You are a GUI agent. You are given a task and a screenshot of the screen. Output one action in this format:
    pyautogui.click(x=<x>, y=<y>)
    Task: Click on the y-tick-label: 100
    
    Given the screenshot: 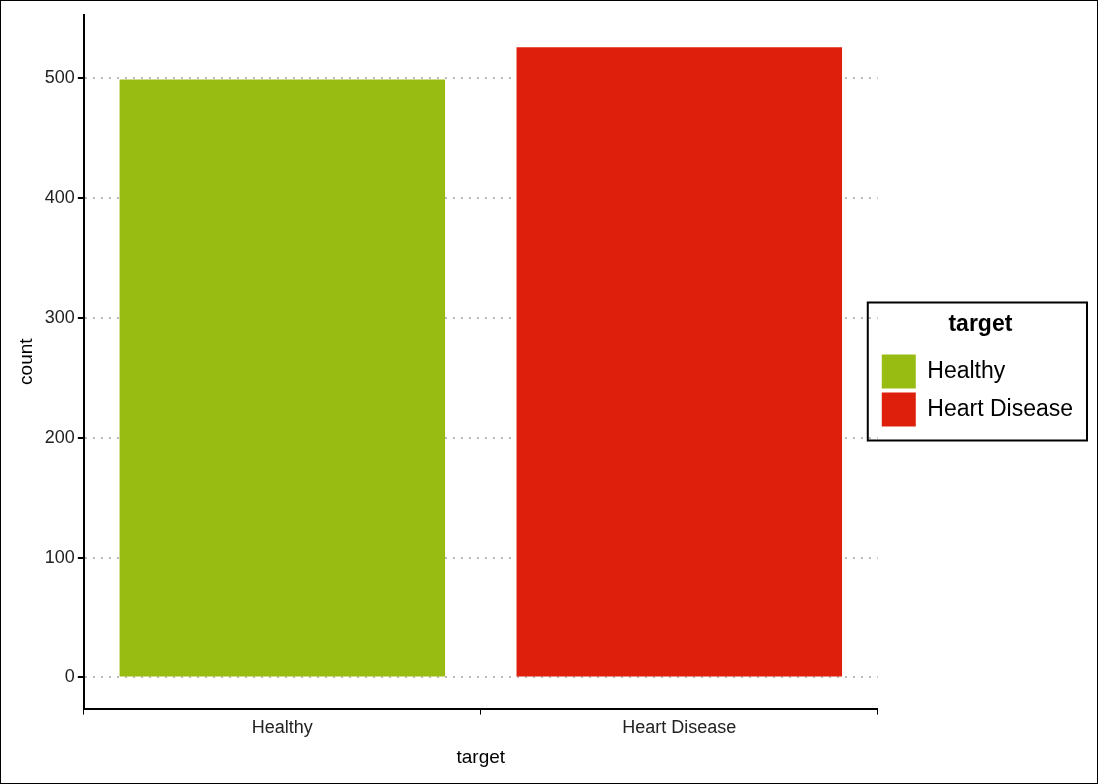 What is the action you would take?
    pyautogui.click(x=59, y=556)
    